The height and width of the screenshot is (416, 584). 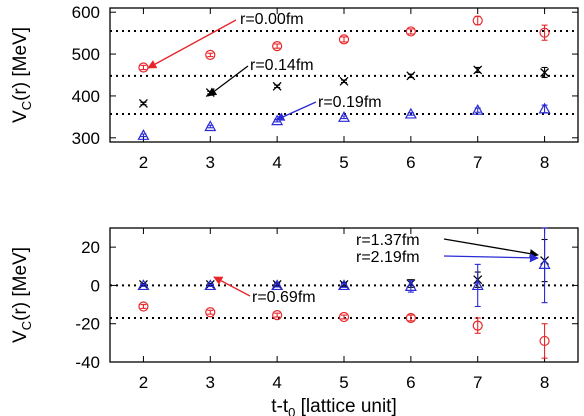 I want to click on y-tick-label: 0, so click(x=95, y=285).